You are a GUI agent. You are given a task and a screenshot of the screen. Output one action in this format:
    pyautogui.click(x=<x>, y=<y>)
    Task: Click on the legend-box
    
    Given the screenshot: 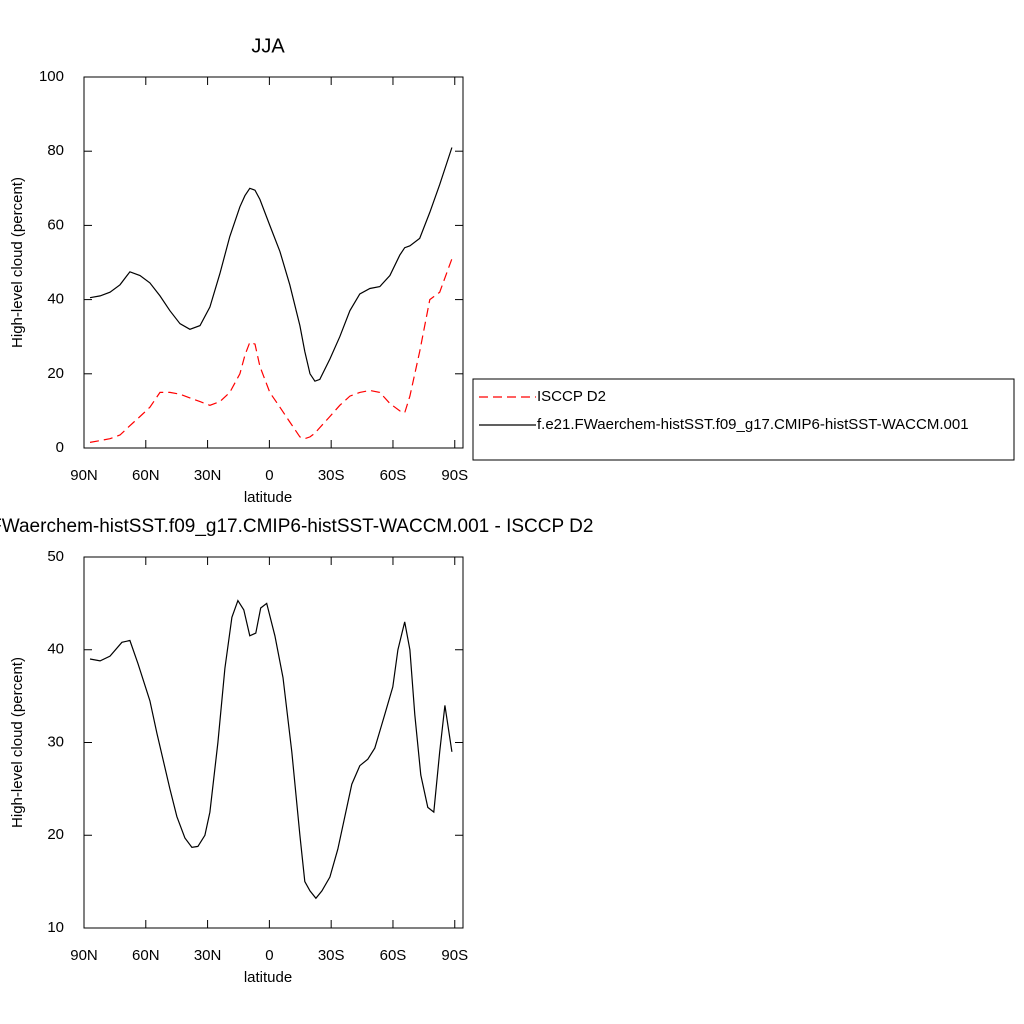 What is the action you would take?
    pyautogui.click(x=743, y=419)
    